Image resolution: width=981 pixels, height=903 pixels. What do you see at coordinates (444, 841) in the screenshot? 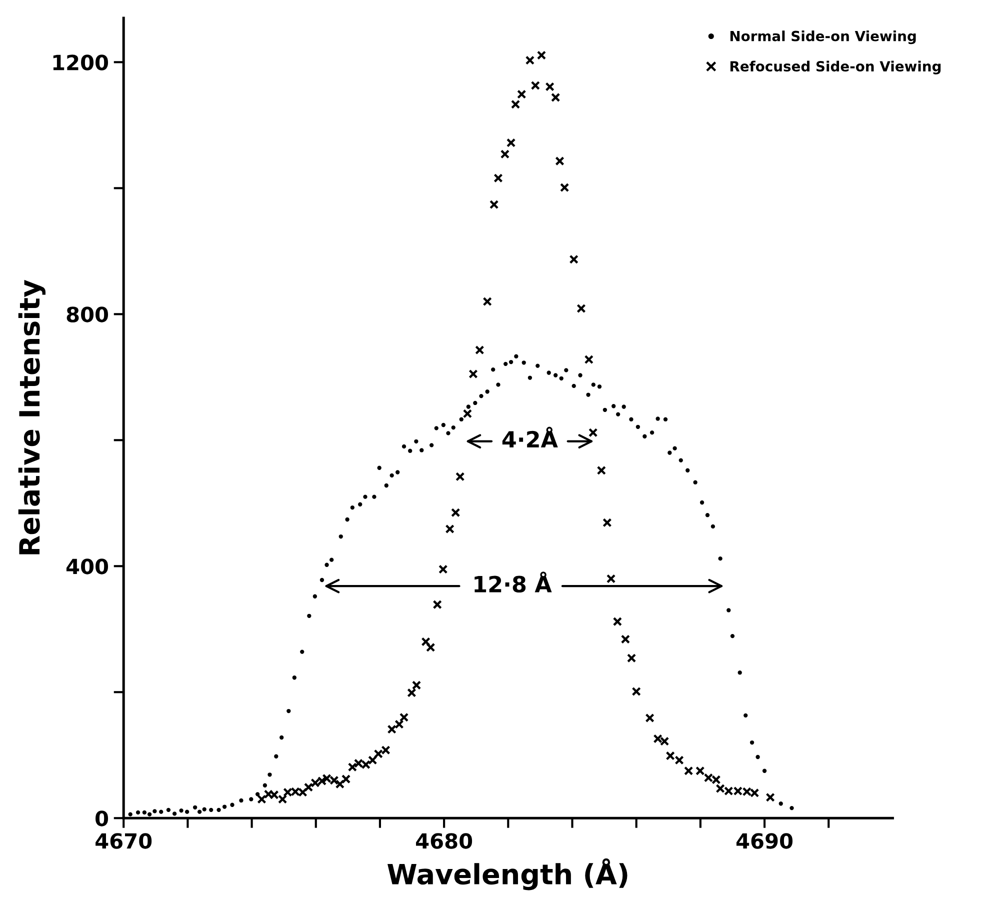
I see `x-tick-label: 4680` at bounding box center [444, 841].